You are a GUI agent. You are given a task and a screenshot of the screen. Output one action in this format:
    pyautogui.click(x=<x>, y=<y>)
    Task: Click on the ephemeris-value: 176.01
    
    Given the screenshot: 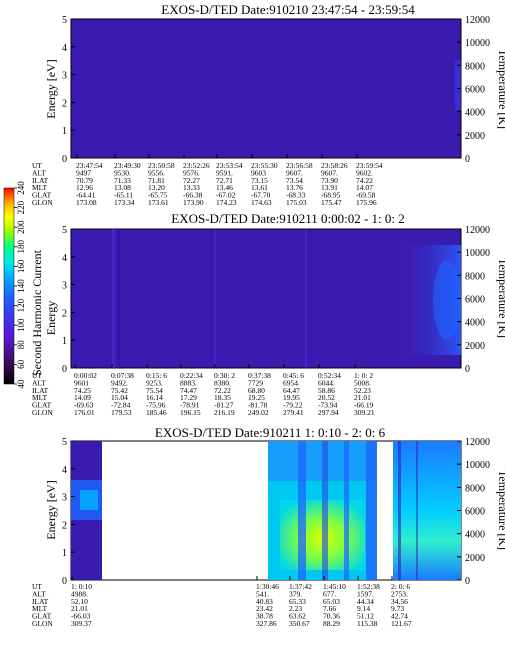 What is the action you would take?
    pyautogui.click(x=84, y=412)
    